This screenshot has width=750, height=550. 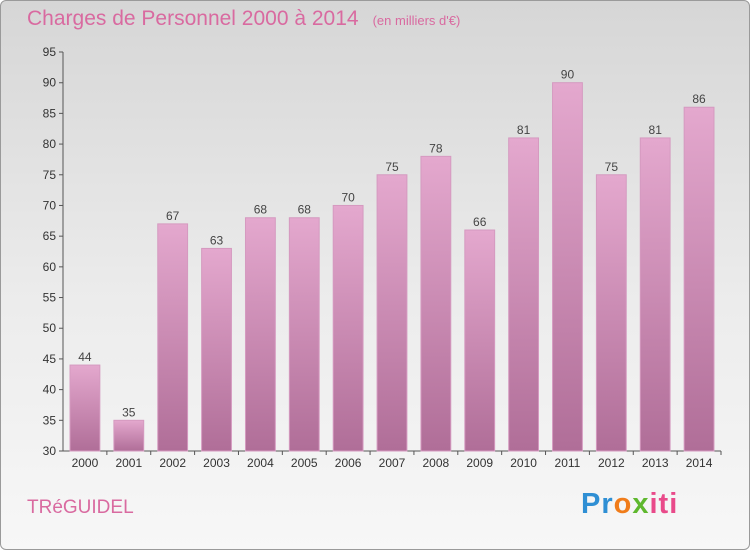 I want to click on y-tick-label: 60, so click(x=50, y=267).